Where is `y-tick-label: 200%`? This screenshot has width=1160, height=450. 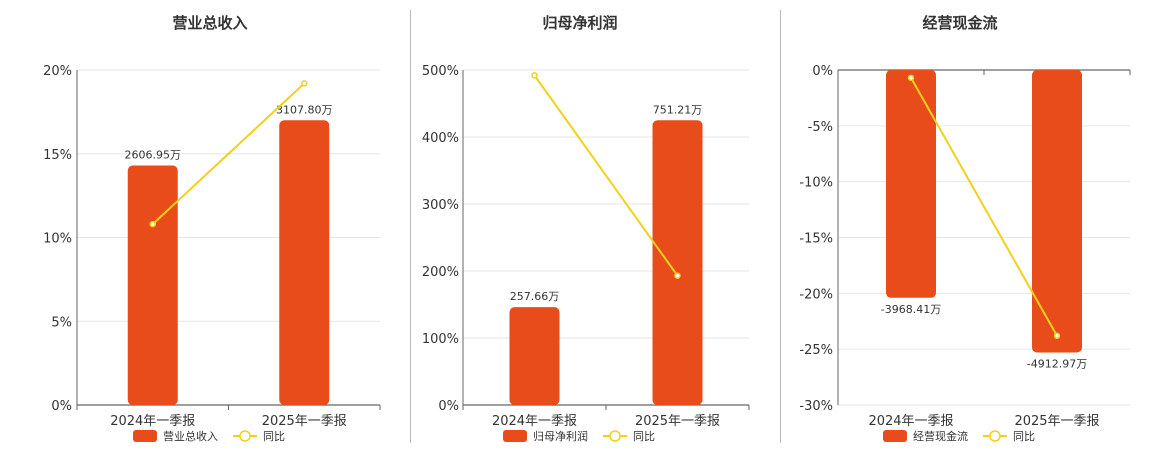
y-tick-label: 200% is located at coordinates (440, 272).